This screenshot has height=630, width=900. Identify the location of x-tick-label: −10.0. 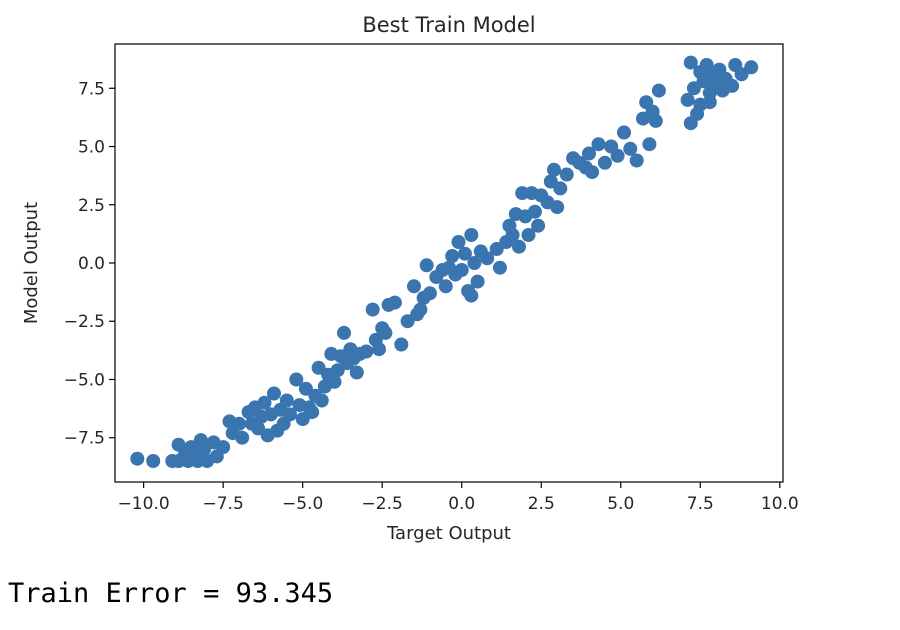
(144, 504).